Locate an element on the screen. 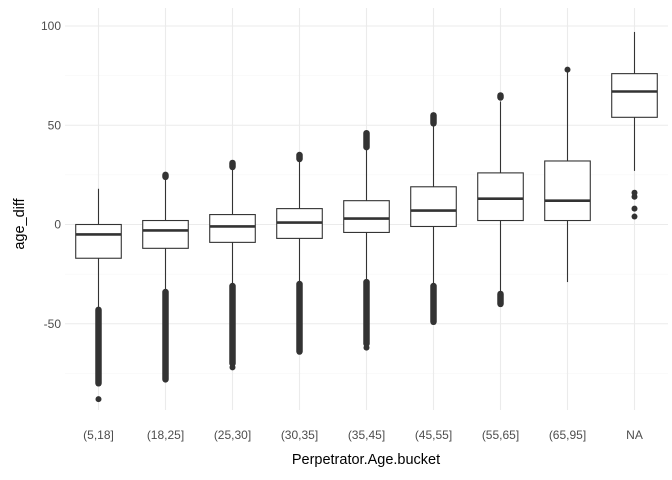  x-tick-label: (25,30] is located at coordinates (232, 435).